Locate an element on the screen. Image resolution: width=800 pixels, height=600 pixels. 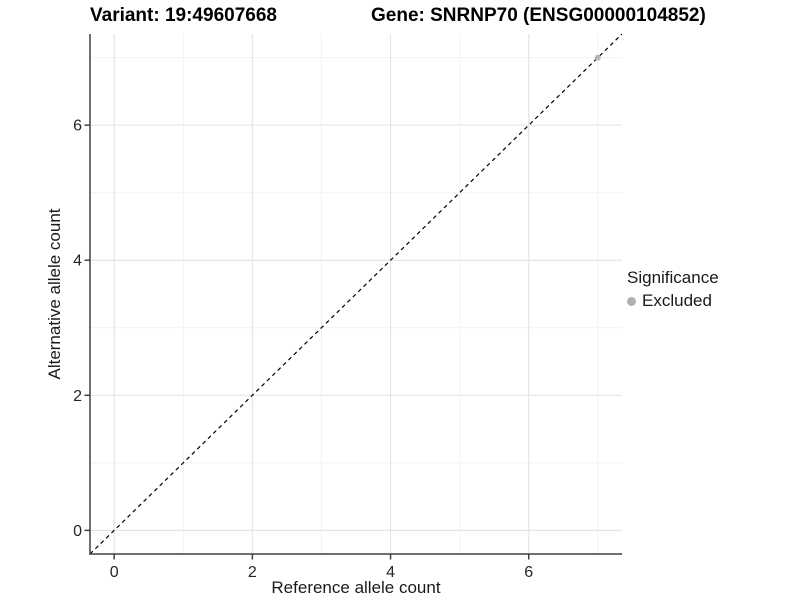
y-tick-label: 4 is located at coordinates (77, 261).